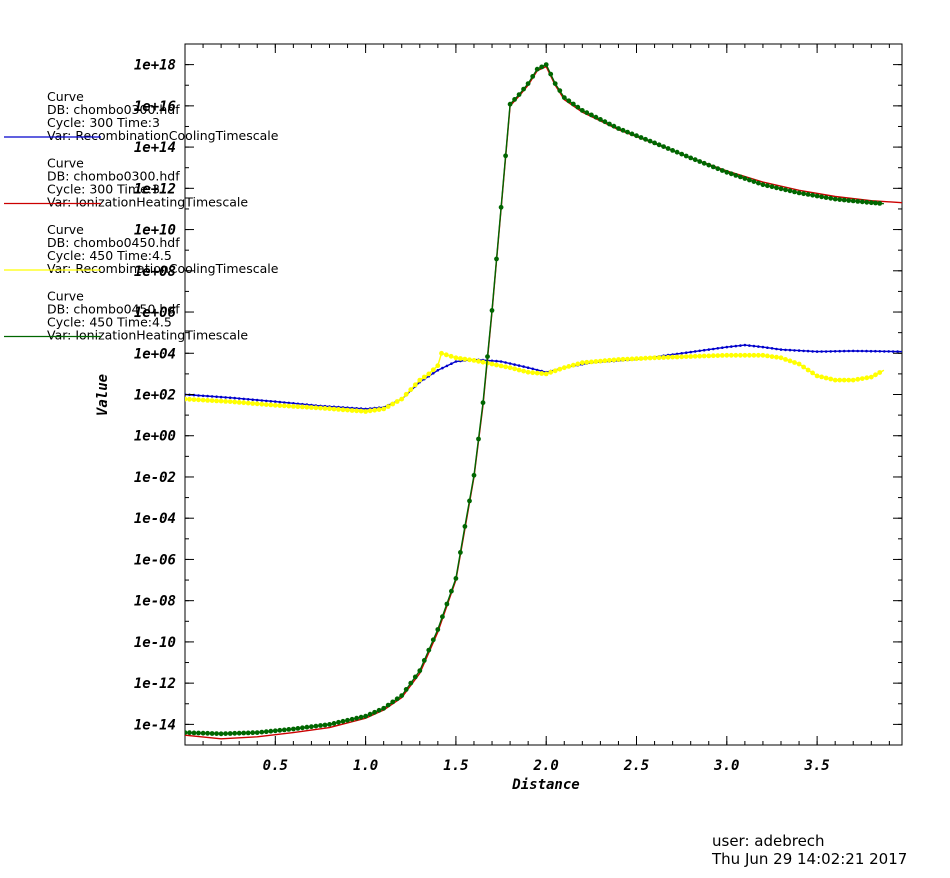  I want to click on footer-timestamp: Thu Jun 29 14:02:21 2017, so click(810, 859).